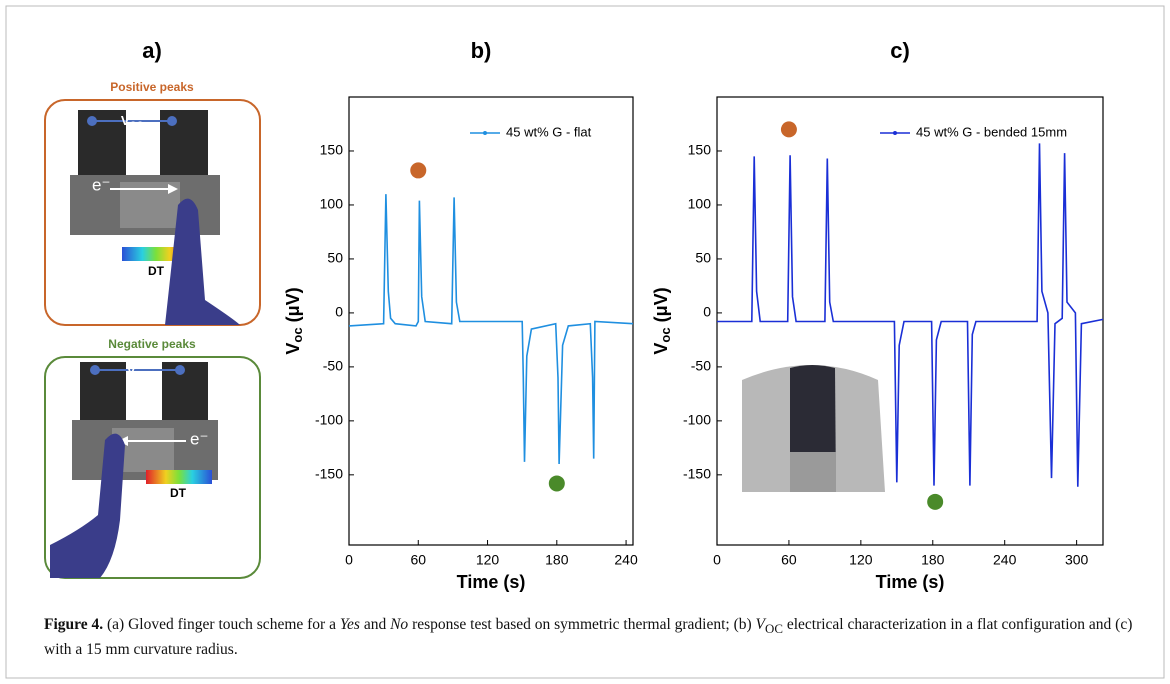 Image resolution: width=1170 pixels, height=684 pixels. What do you see at coordinates (991, 131) in the screenshot?
I see `legend-label: 45 wt% G - bended 15mm` at bounding box center [991, 131].